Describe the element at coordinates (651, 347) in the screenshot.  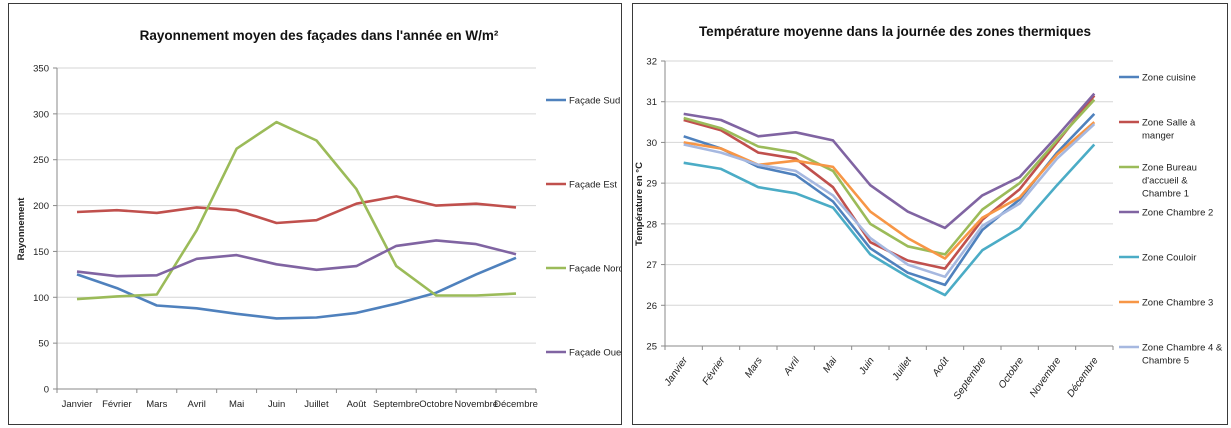
I see `y-tick-label: 25` at that location.